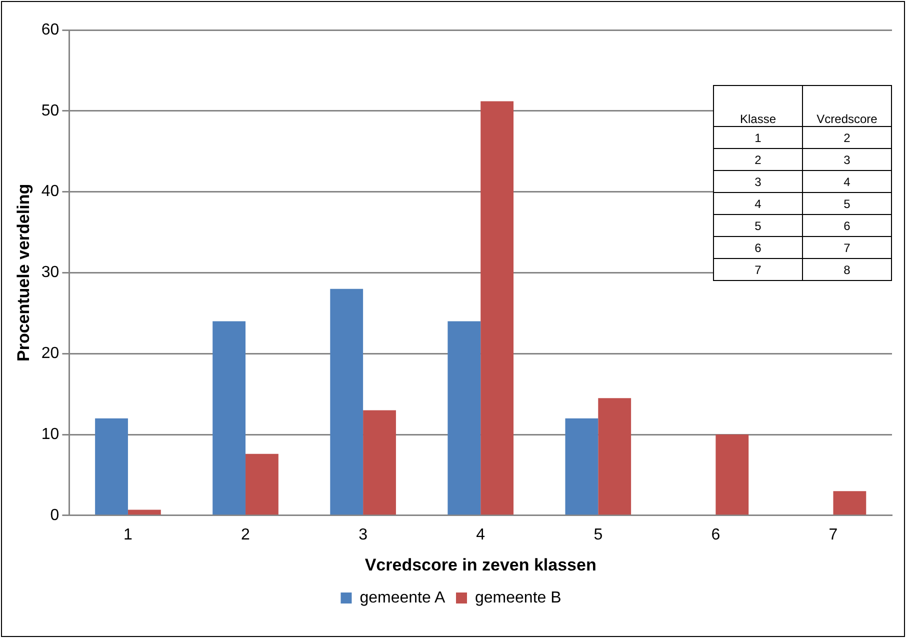  I want to click on y-axis-title: Procentuele verdeling, so click(23, 273).